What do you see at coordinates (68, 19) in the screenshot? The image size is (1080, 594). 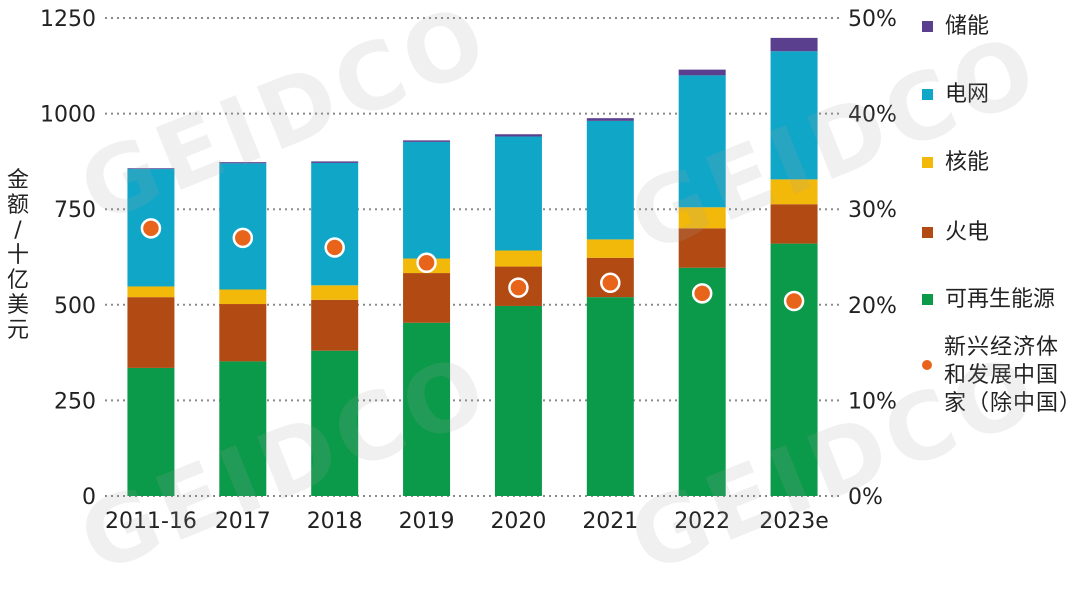 I see `y-tick-label: 1250` at bounding box center [68, 19].